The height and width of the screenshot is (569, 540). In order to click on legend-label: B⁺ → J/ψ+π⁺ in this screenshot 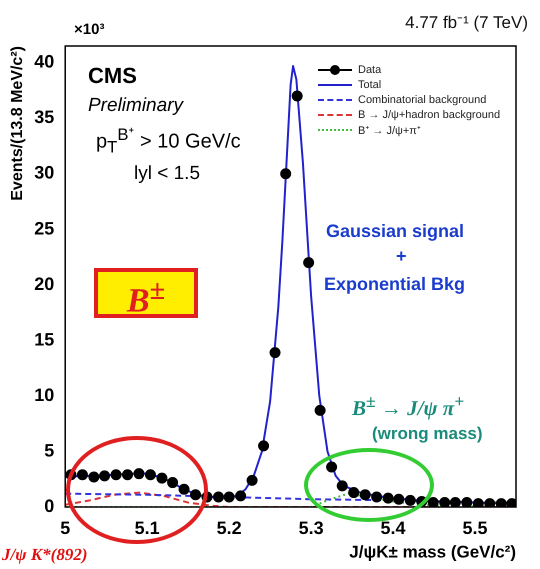, I will do `click(389, 130)`.